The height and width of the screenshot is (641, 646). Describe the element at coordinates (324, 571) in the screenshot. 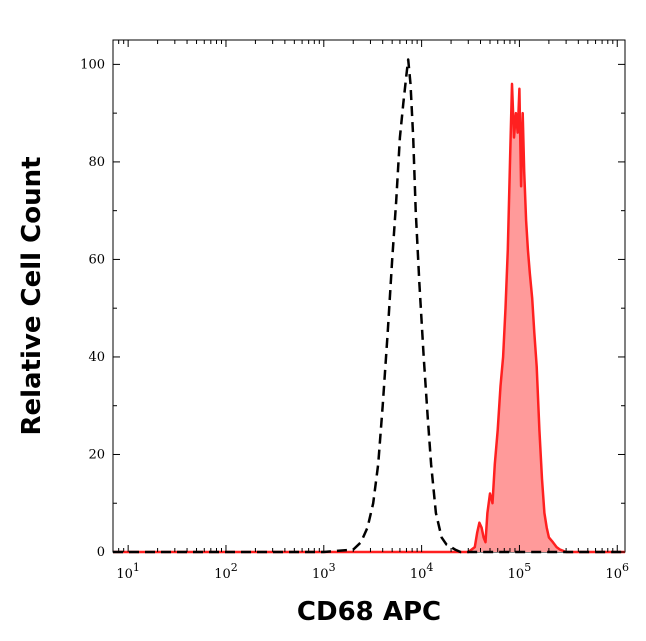

I see `x-tick-label: 10³` at that location.